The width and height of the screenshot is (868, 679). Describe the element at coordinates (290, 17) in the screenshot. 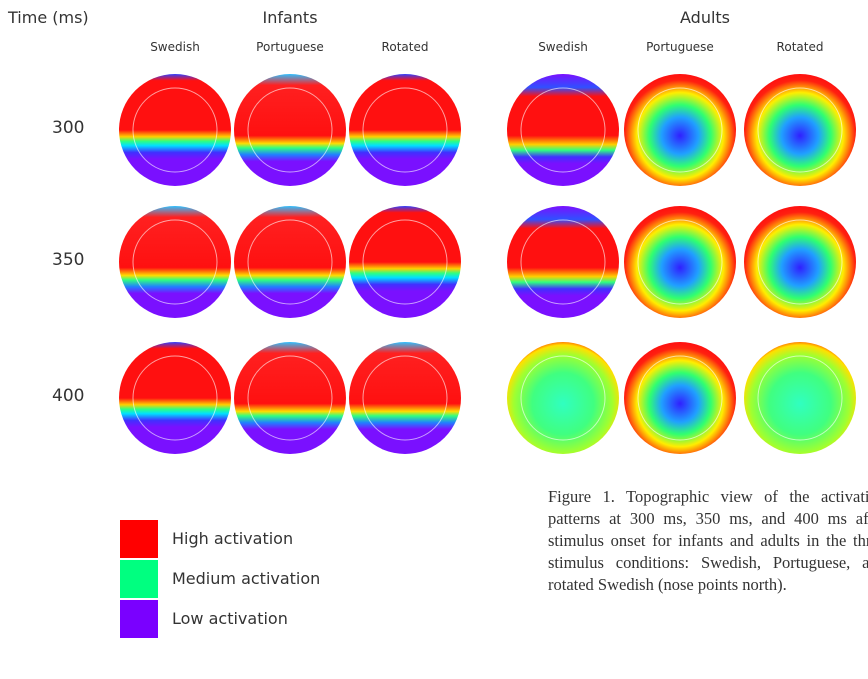

I see `group-label: Infants` at that location.